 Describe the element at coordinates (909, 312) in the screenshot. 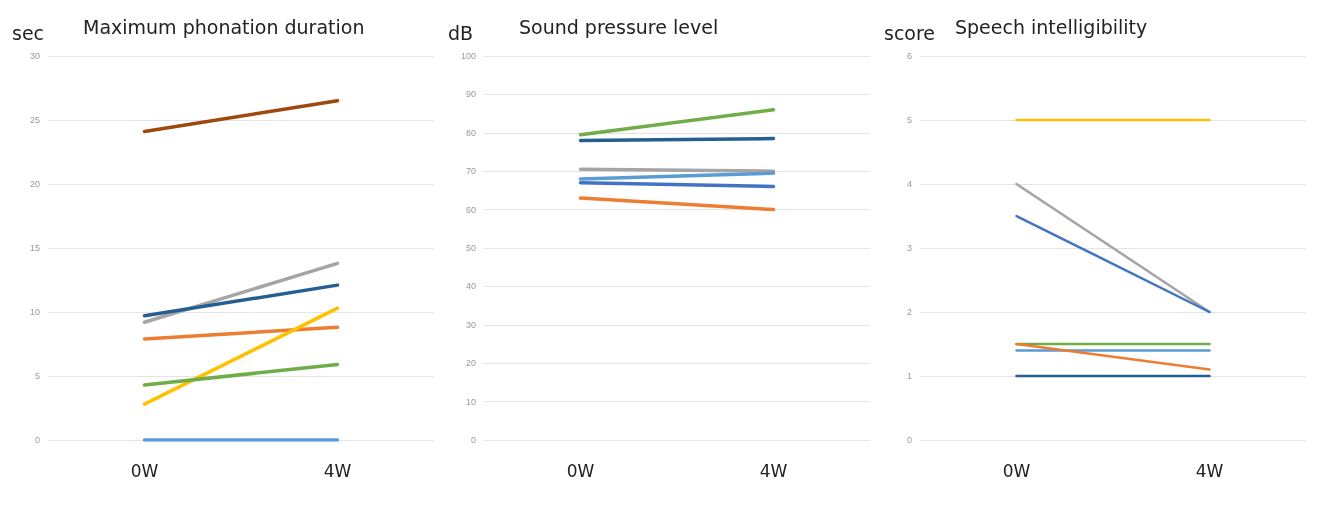

I see `y-tick-label: 2` at that location.